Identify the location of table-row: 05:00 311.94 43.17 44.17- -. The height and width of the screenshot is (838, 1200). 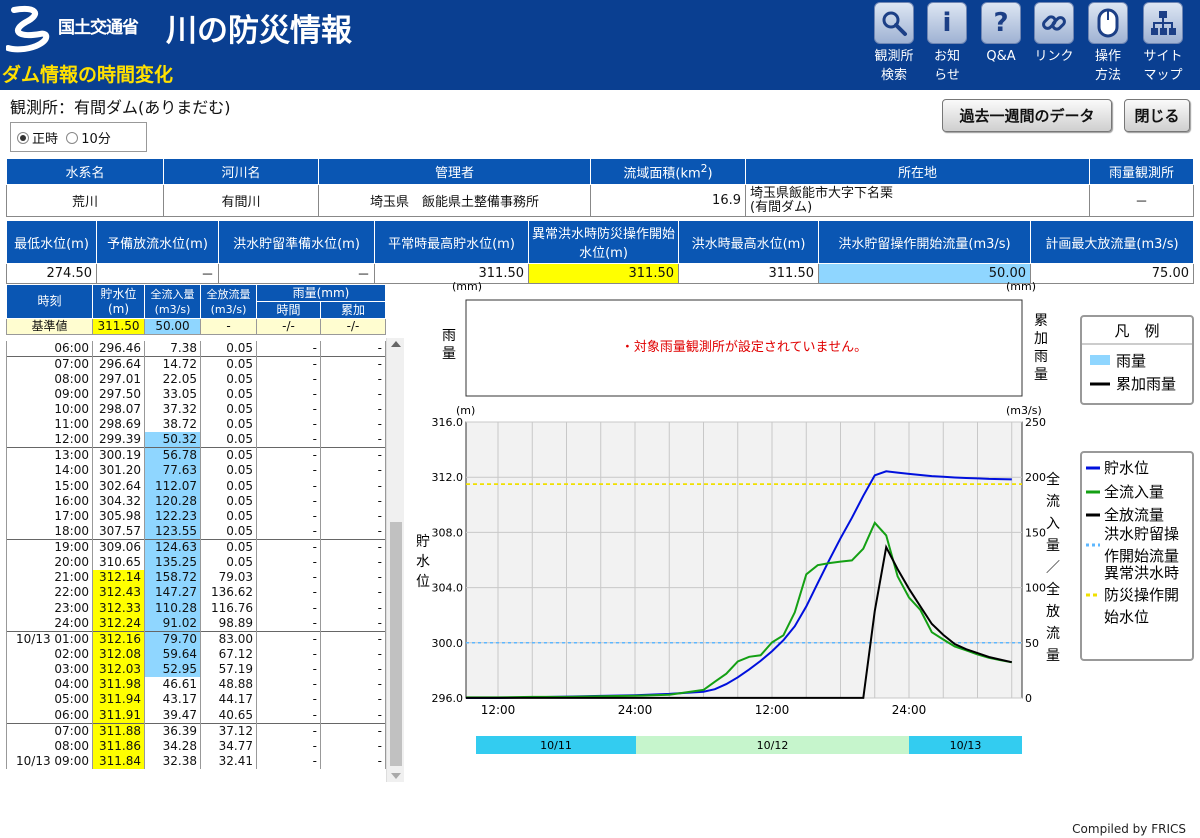
(196, 700).